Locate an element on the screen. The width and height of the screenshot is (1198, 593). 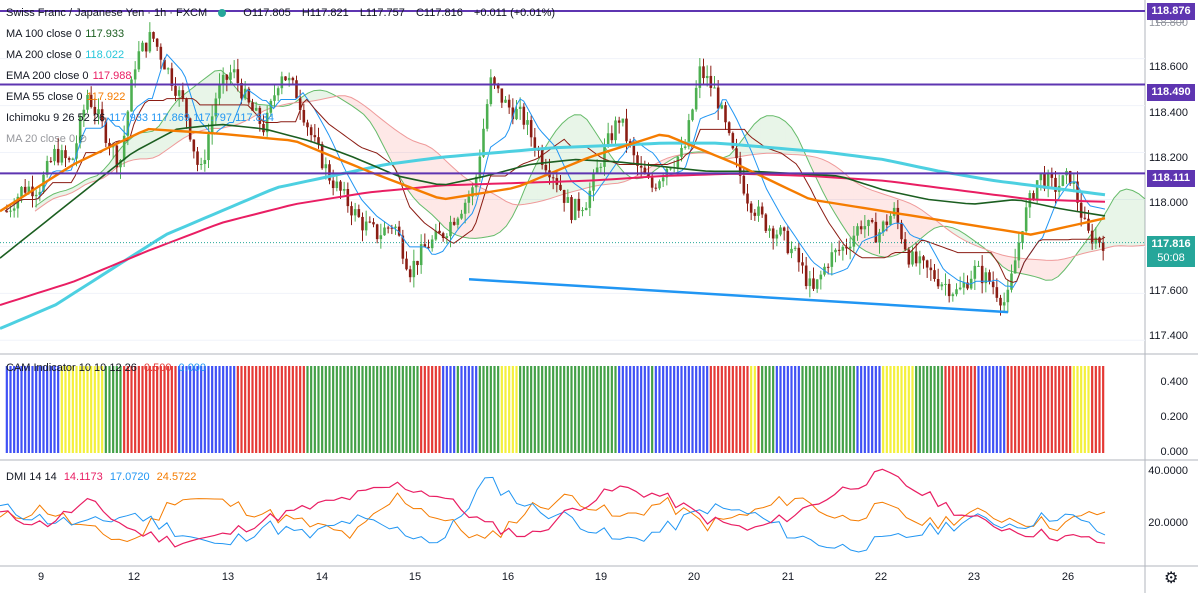
symbol-title: Swiss Franc / Japanese Yen · 1h · FXCM is located at coordinates (107, 13).